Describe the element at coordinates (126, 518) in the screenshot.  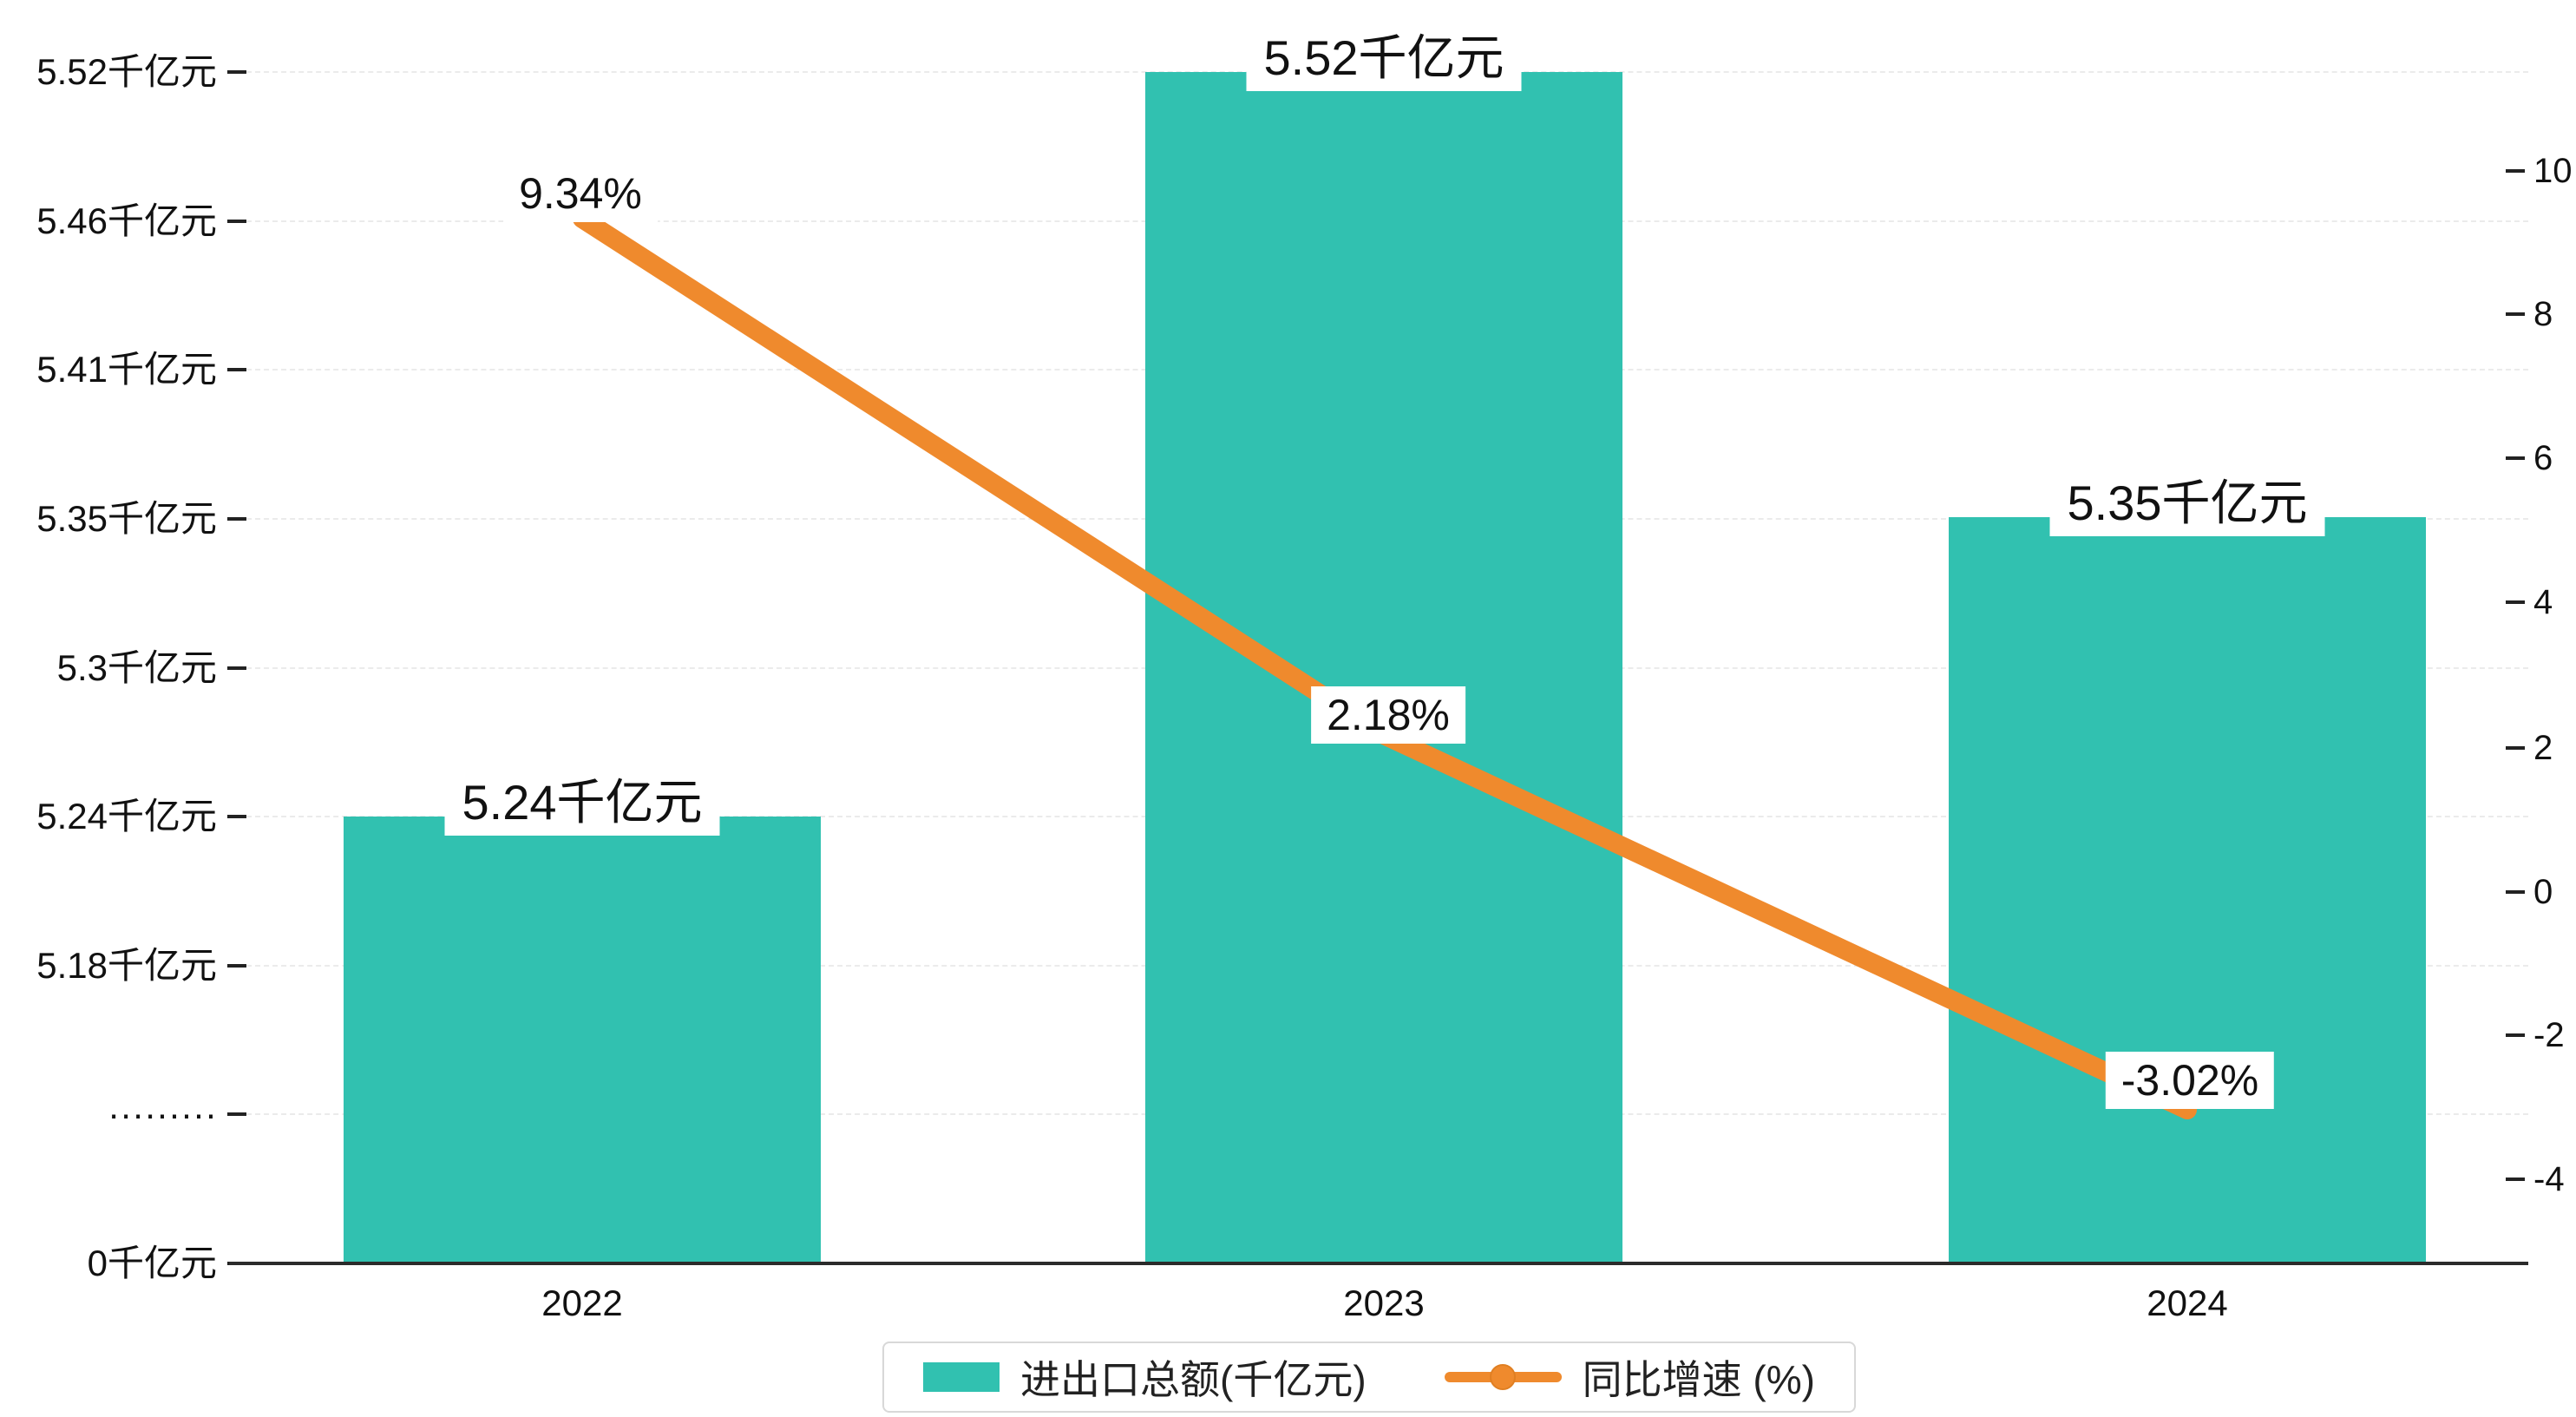
I see `left-axis-tick-label: 5.35千亿元` at that location.